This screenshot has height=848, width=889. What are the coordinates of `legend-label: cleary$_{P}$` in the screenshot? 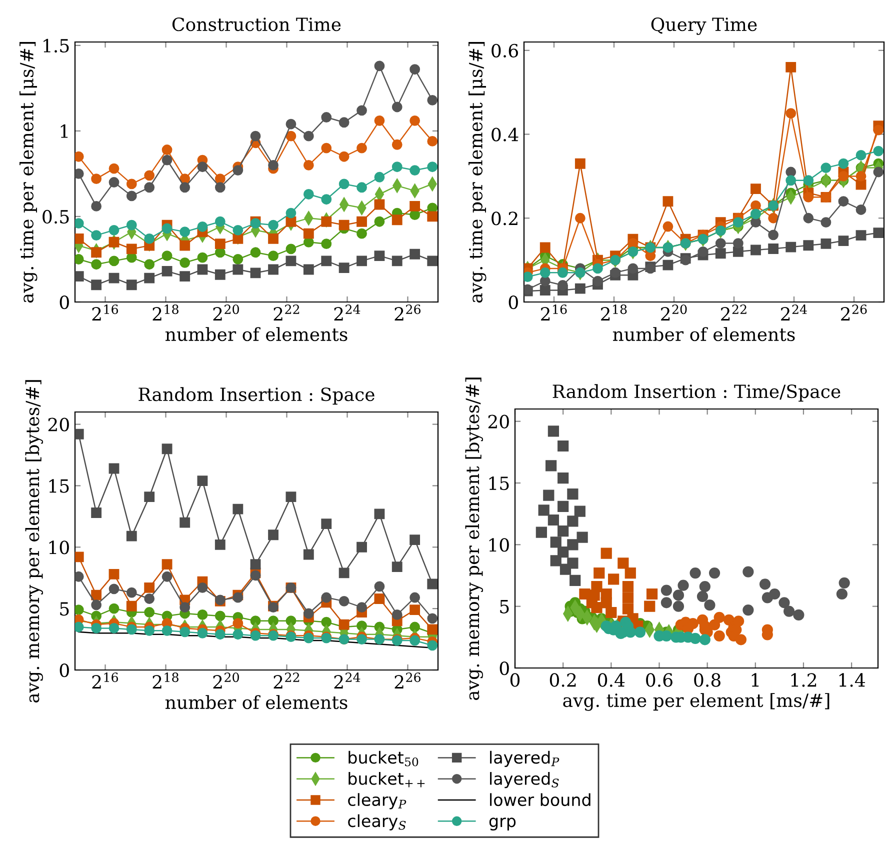 It's located at (377, 801).